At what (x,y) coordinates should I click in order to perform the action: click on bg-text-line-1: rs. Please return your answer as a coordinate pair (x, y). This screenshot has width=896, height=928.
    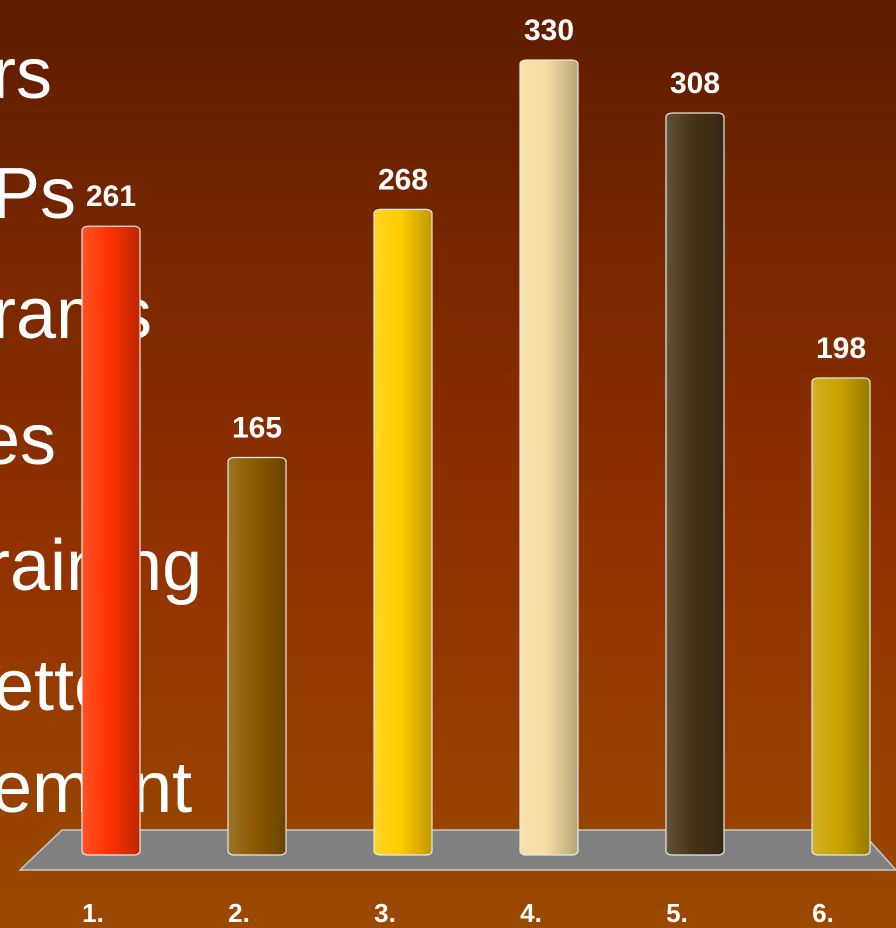
    Looking at the image, I should click on (26, 74).